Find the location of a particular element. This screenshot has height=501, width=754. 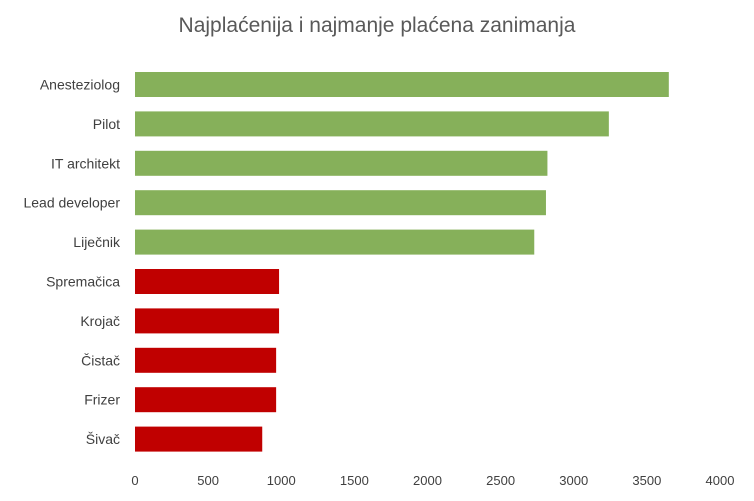

x-tick-label: 1500 is located at coordinates (354, 480).